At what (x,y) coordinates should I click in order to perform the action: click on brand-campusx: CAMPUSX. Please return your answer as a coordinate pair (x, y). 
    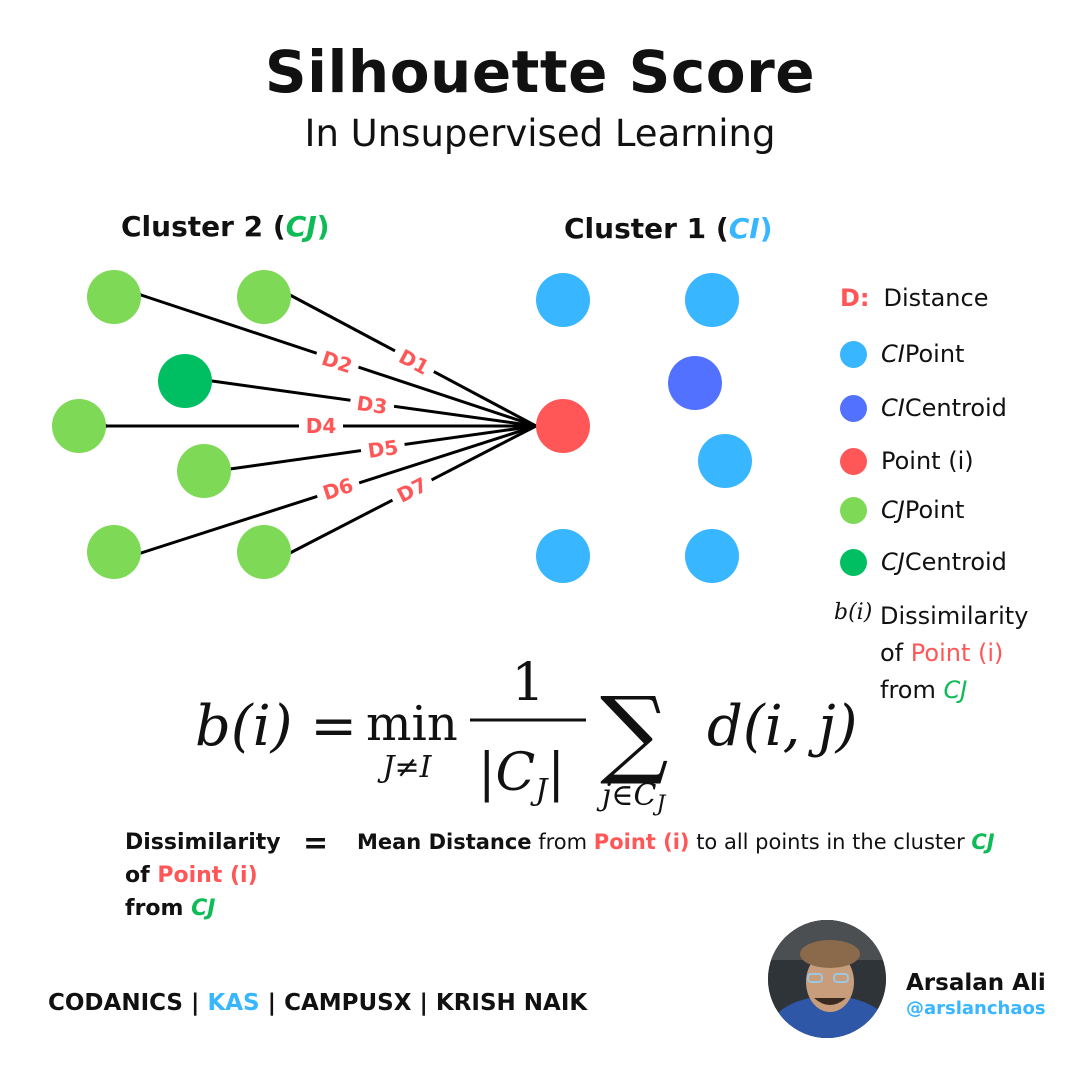
    Looking at the image, I should click on (348, 1003).